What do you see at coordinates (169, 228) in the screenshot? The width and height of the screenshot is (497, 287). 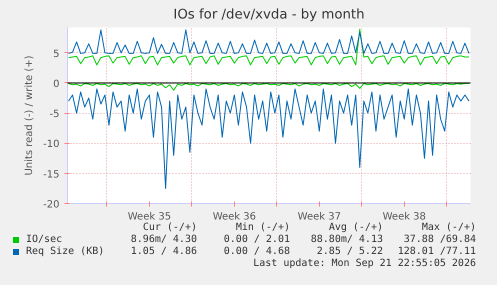 I see `text: Cur (-/+)` at bounding box center [169, 228].